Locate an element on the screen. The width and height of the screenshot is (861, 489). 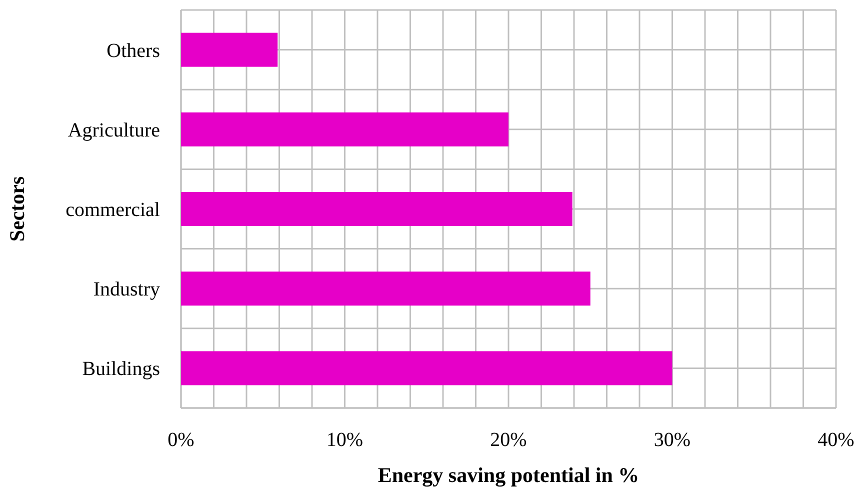
y-tick-label: Agriculture is located at coordinates (114, 130).